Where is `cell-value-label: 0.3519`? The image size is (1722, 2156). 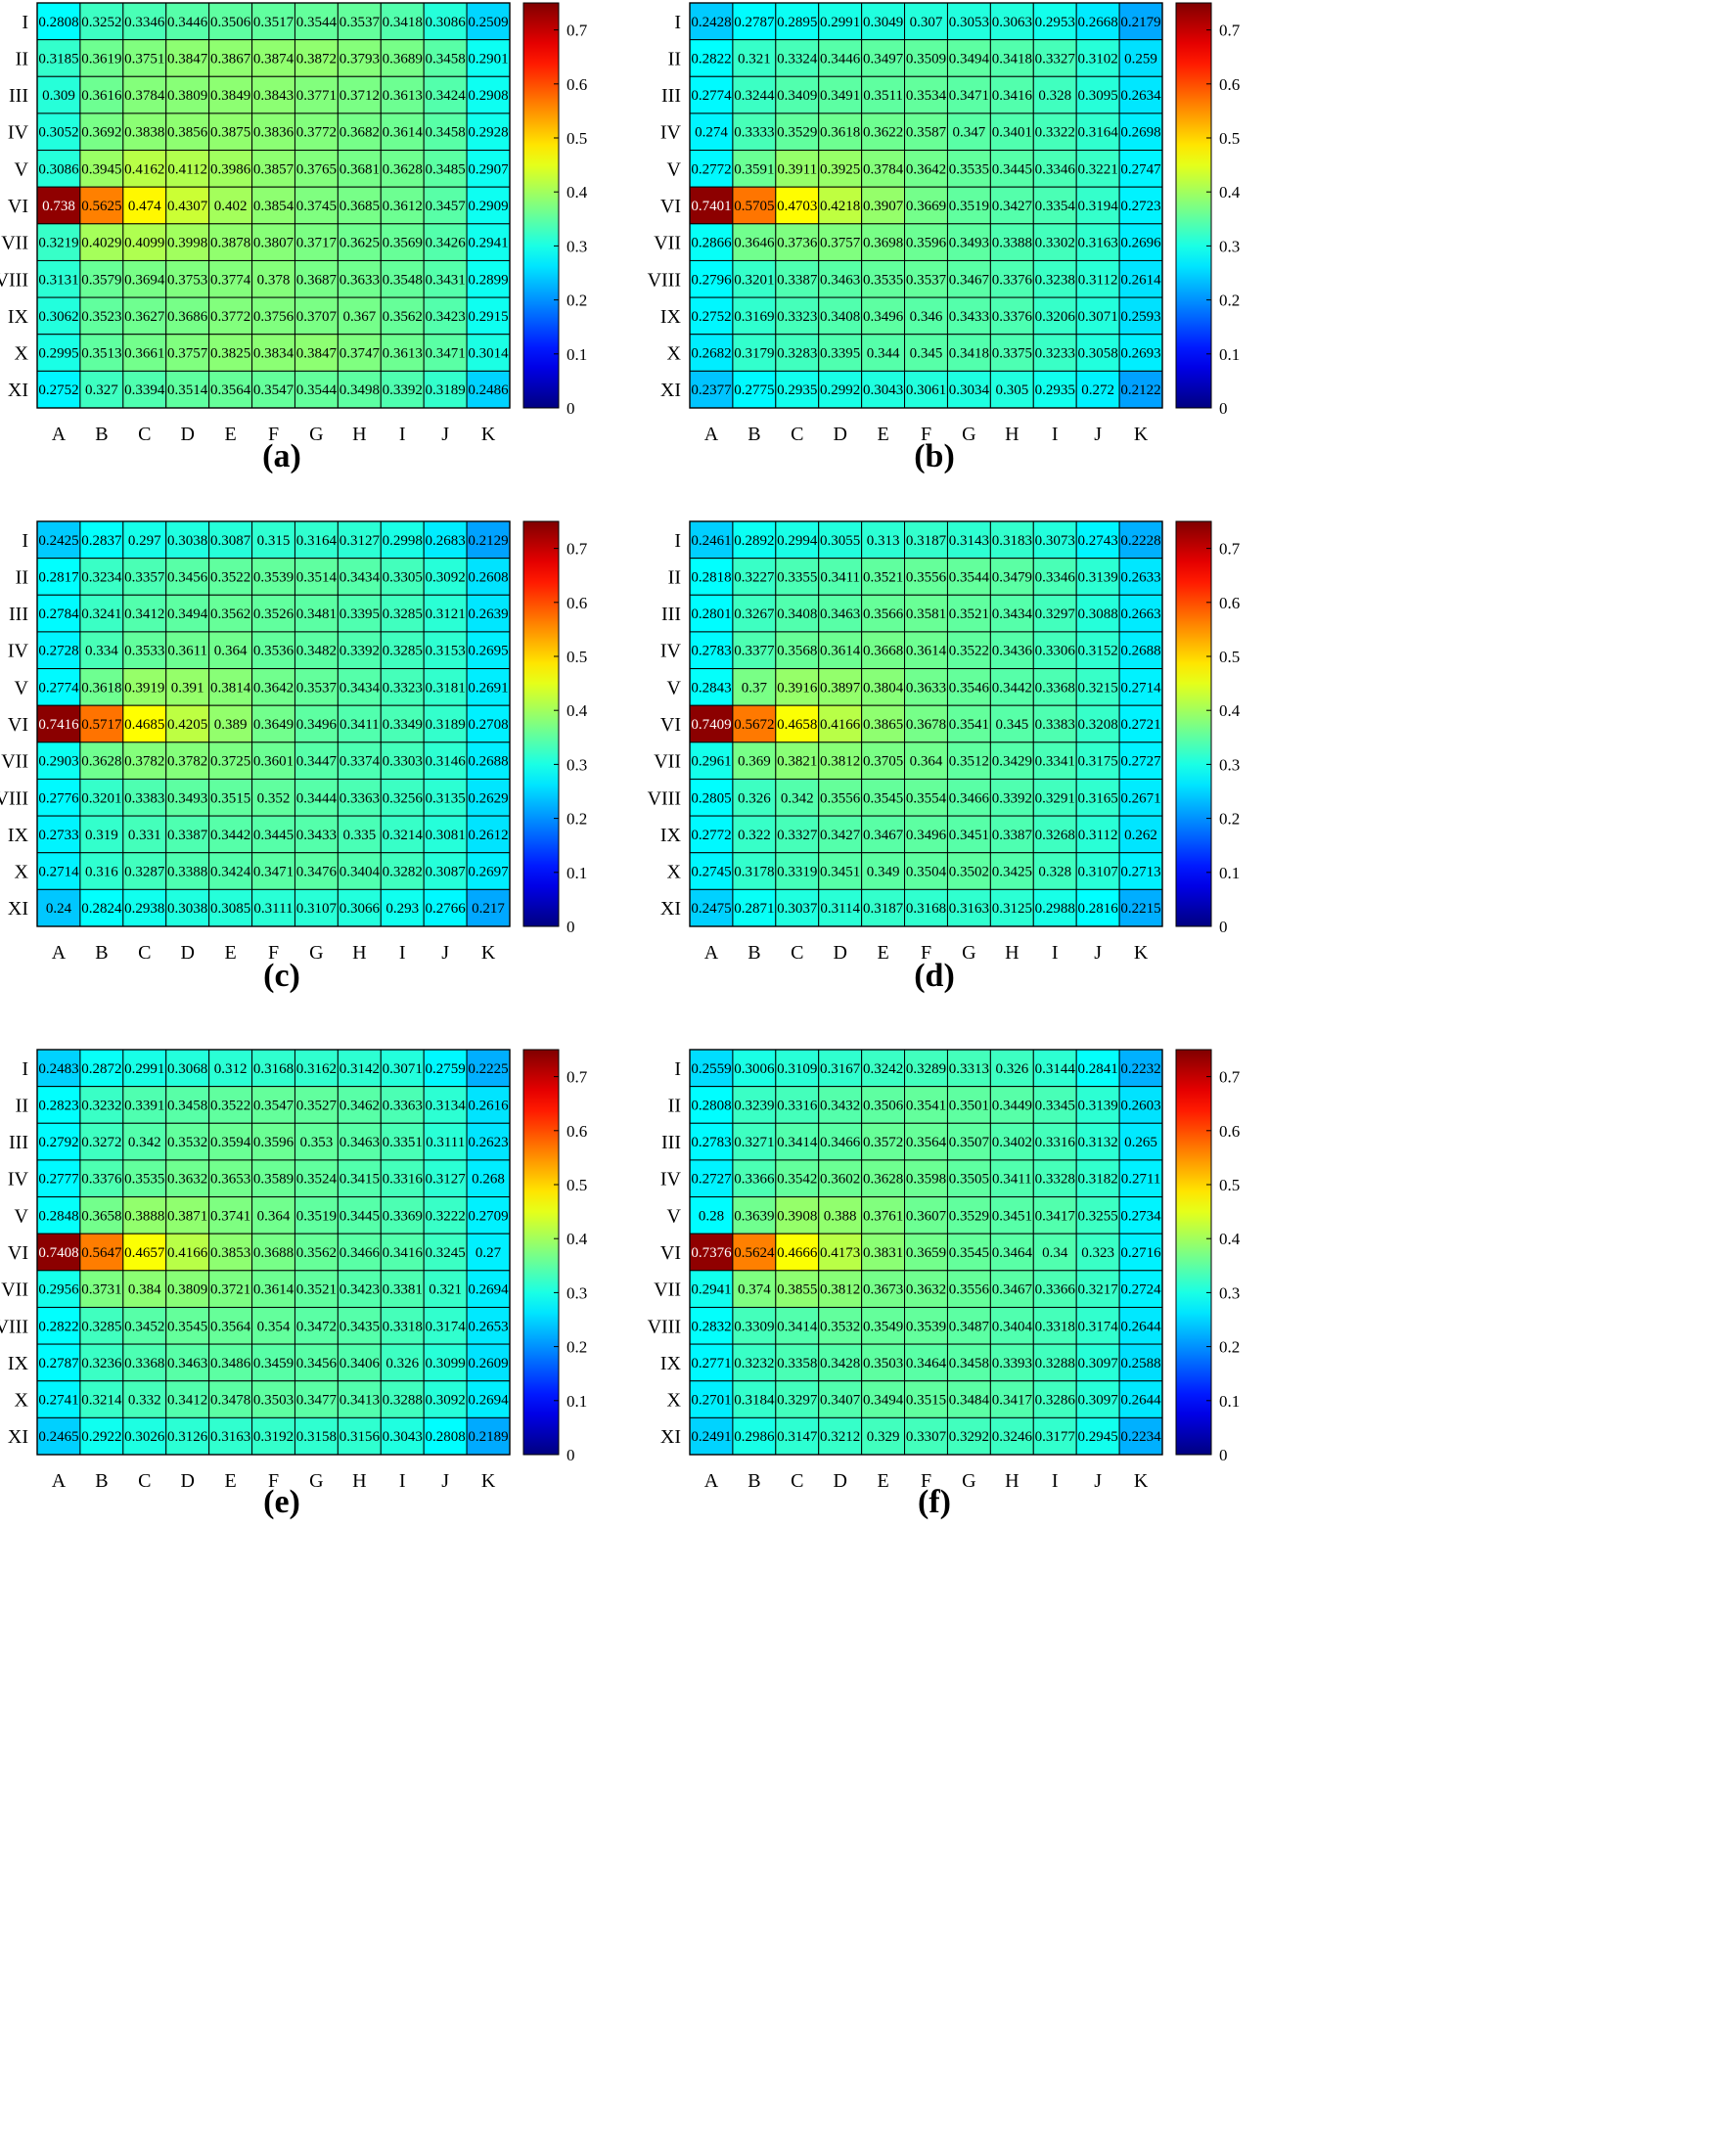 cell-value-label: 0.3519 is located at coordinates (316, 1216).